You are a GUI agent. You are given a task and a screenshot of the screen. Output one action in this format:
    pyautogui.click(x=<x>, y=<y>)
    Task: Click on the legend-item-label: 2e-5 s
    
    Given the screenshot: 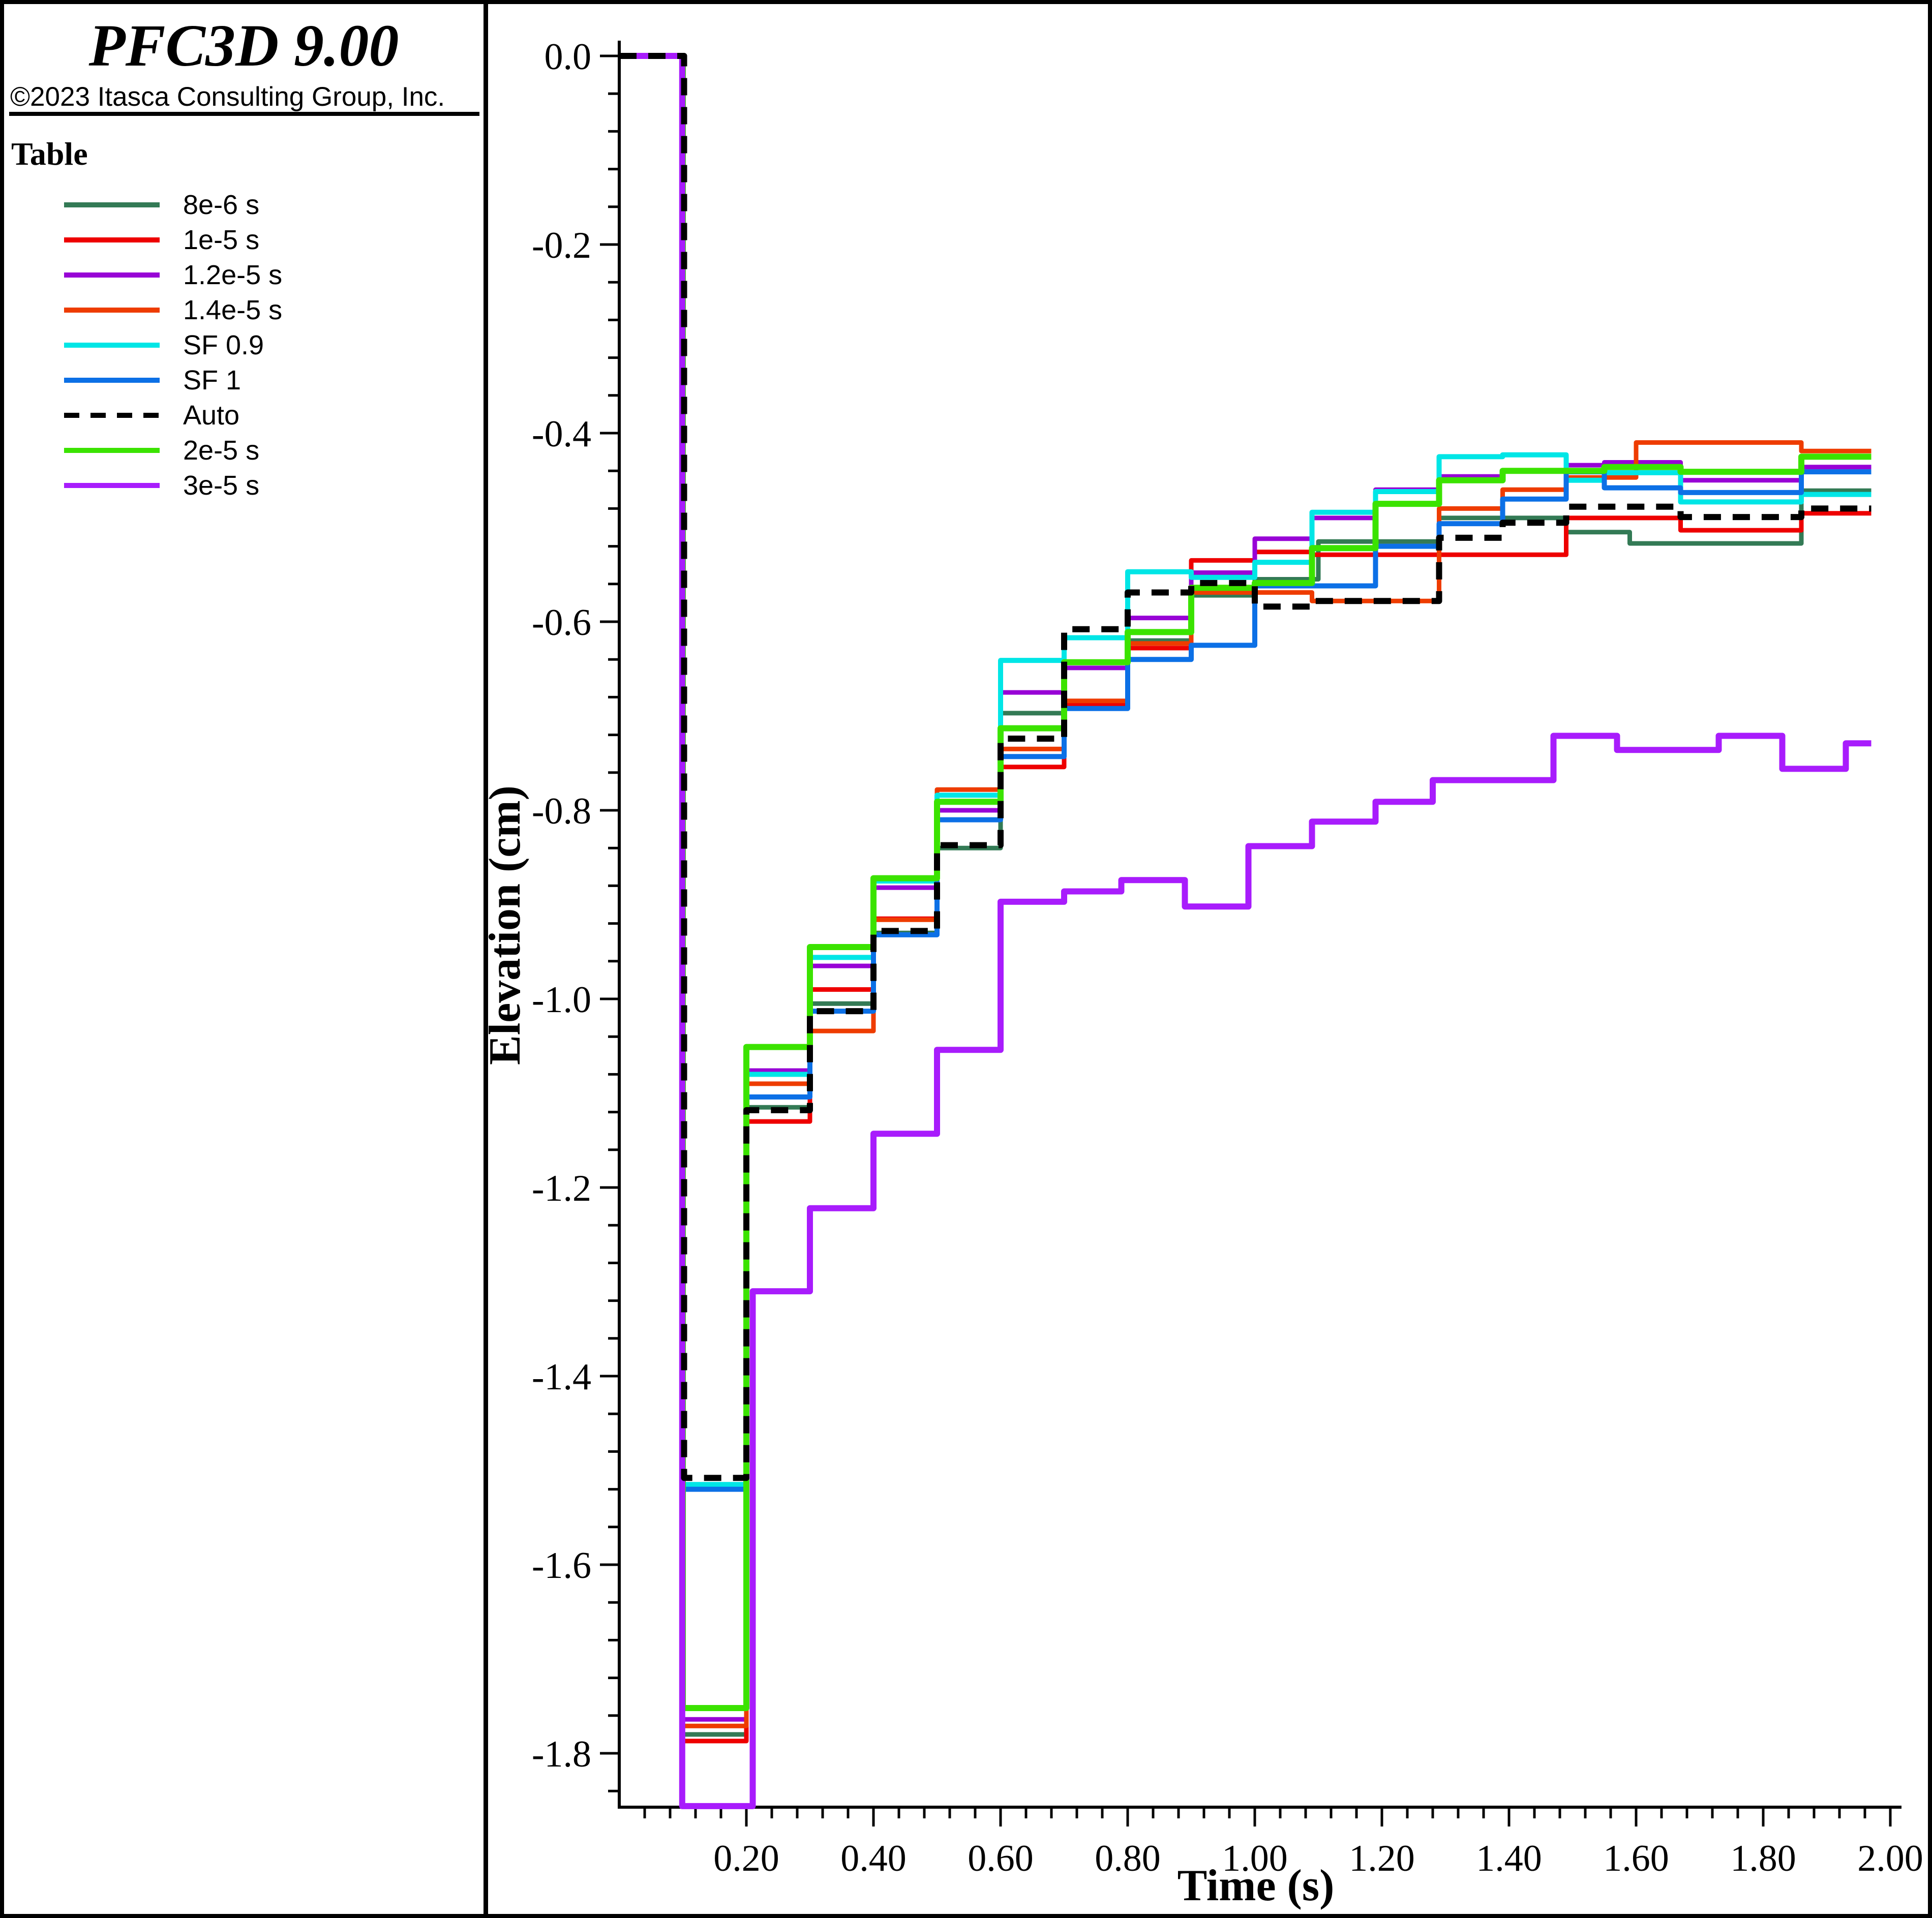 What is the action you would take?
    pyautogui.click(x=222, y=450)
    